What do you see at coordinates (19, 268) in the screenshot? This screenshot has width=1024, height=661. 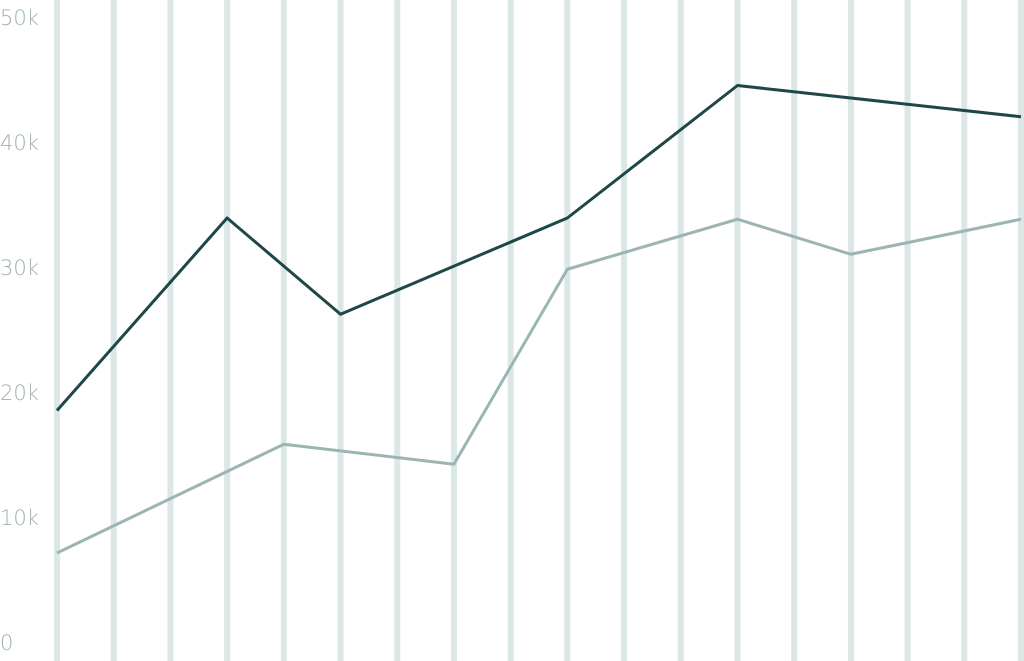 I see `y-tick-label: 30k` at bounding box center [19, 268].